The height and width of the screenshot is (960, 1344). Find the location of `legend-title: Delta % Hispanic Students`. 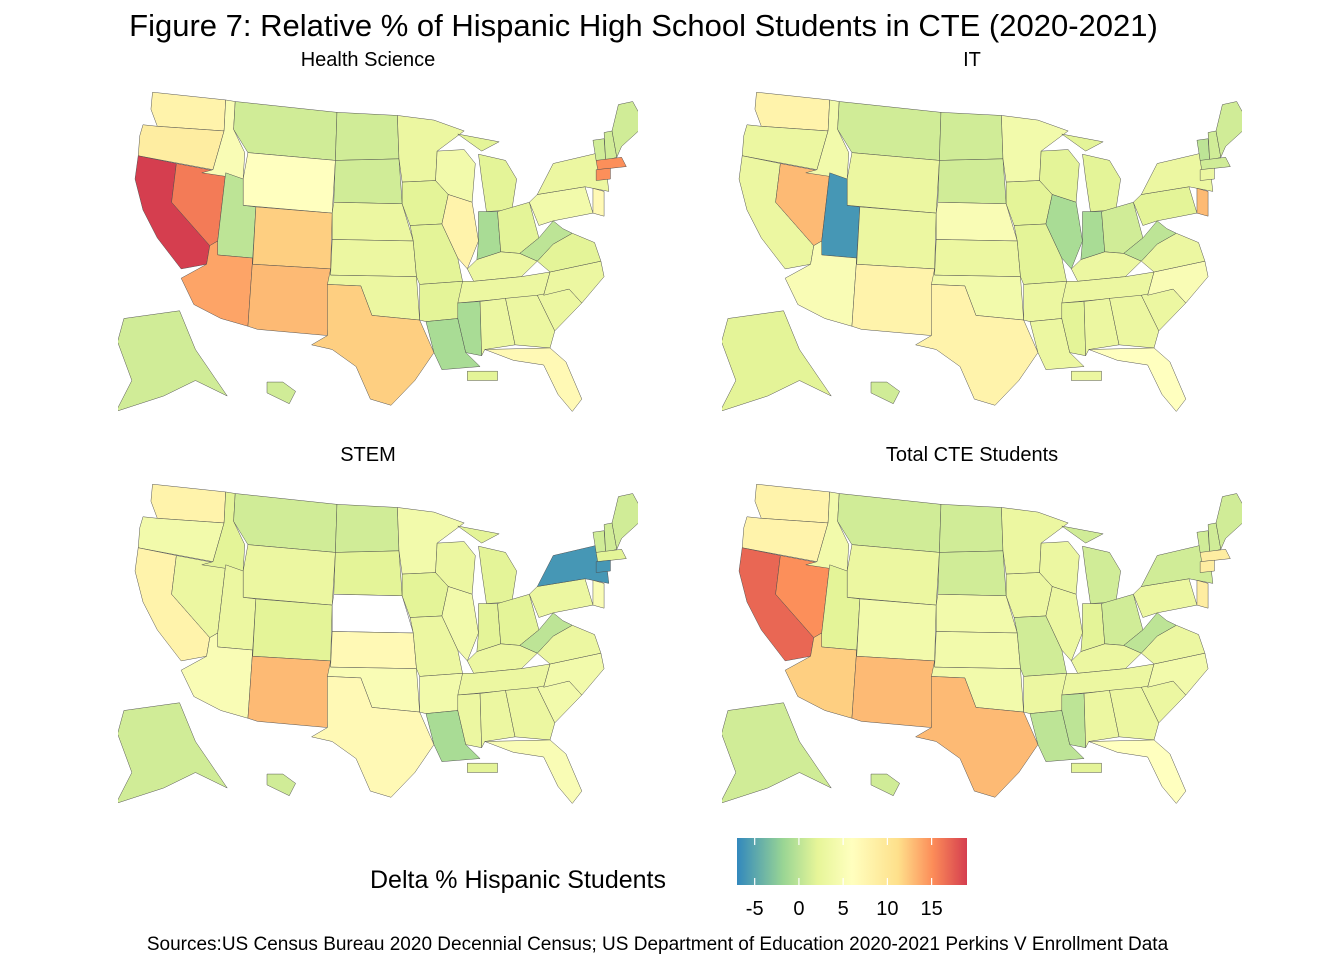

legend-title: Delta % Hispanic Students is located at coordinates (518, 880).